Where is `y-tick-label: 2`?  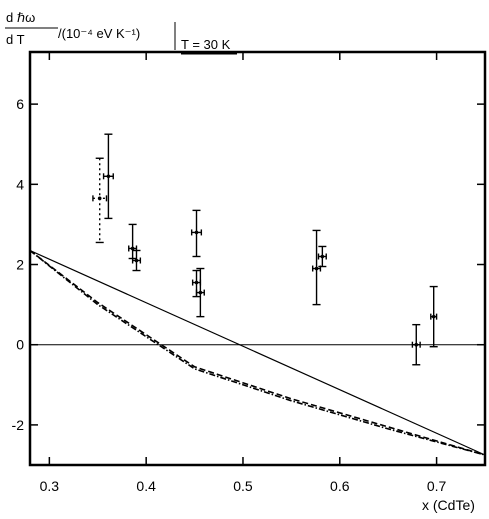
y-tick-label: 2 is located at coordinates (20, 265).